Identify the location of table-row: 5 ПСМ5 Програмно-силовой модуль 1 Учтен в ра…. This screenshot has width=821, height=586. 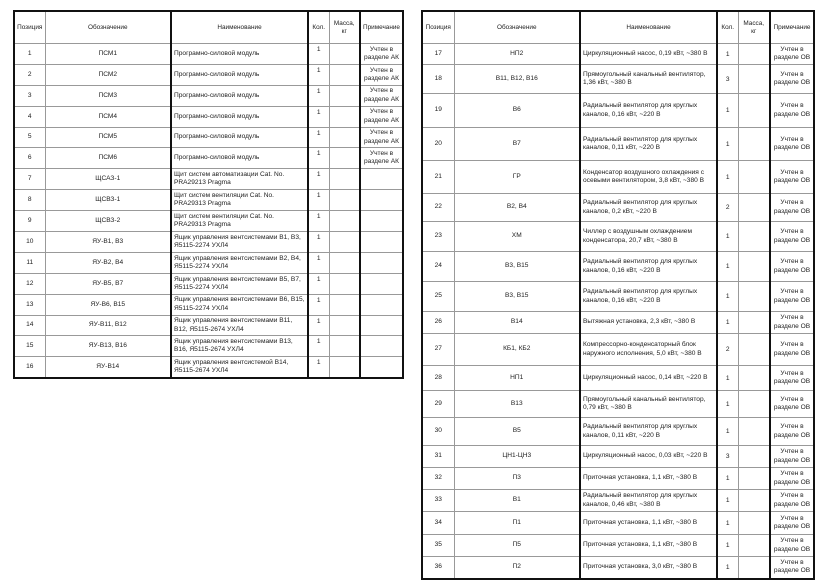
(208, 137).